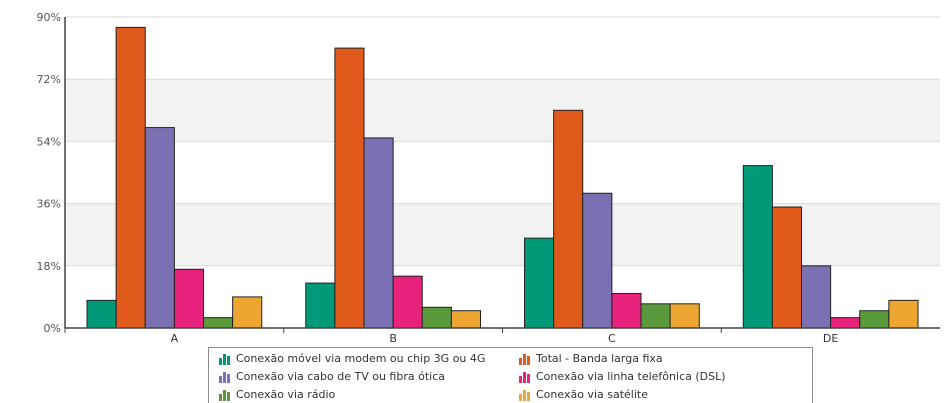 This screenshot has height=403, width=946. Describe the element at coordinates (340, 376) in the screenshot. I see `legend-label: Conexão via cabo de TV ou fibra ótica` at that location.